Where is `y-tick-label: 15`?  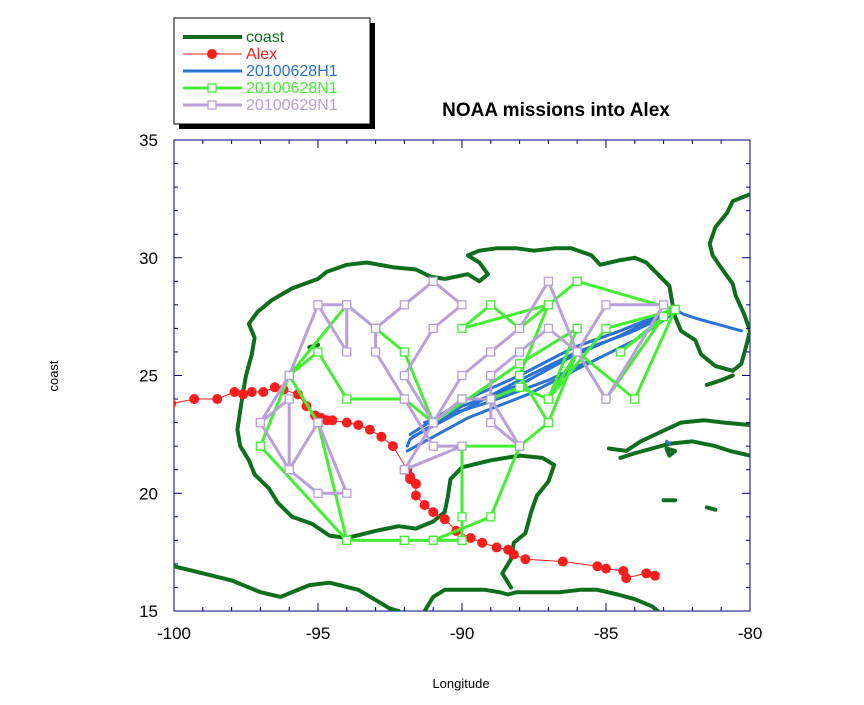
y-tick-label: 15 is located at coordinates (148, 611).